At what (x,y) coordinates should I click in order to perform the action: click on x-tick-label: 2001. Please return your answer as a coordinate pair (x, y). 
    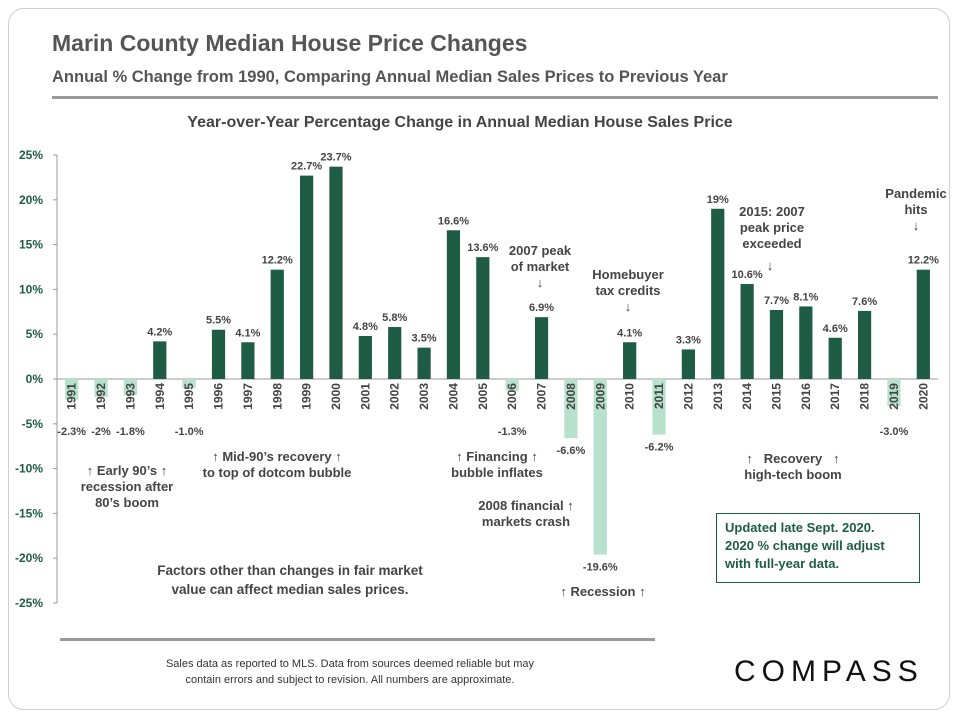
    Looking at the image, I should click on (365, 396).